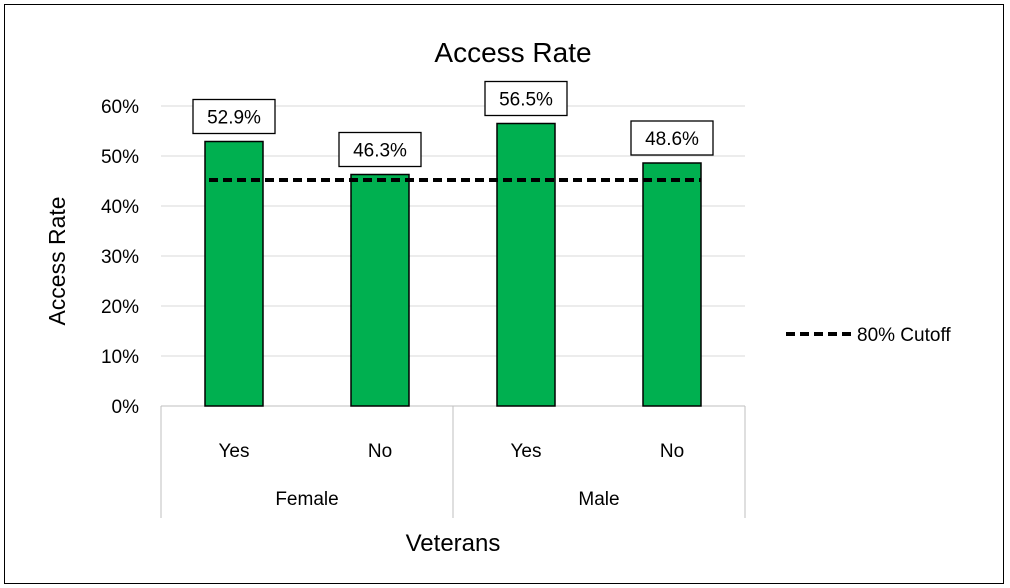 The width and height of the screenshot is (1010, 588). What do you see at coordinates (904, 335) in the screenshot?
I see `legend-cutoff-label: 80% Cutoff` at bounding box center [904, 335].